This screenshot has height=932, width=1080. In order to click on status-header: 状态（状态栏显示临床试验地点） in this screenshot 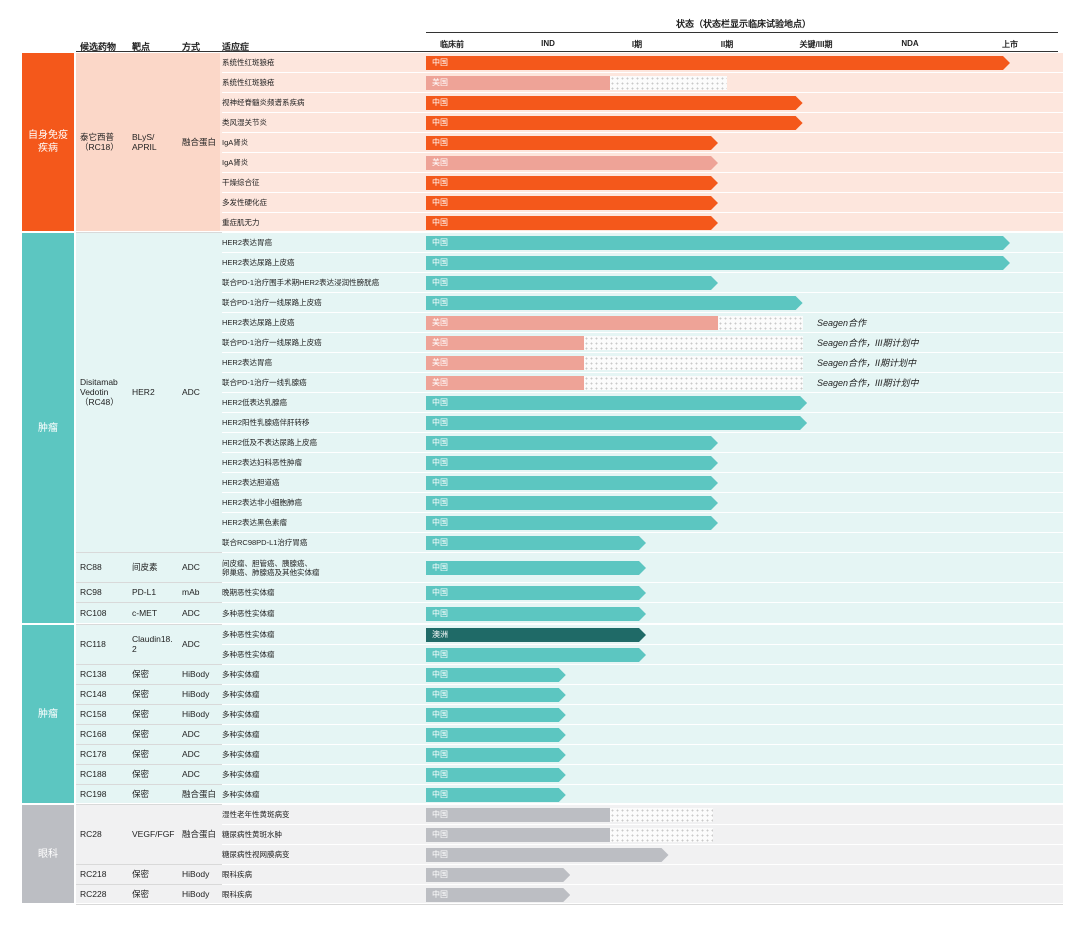, I will do `click(744, 24)`.